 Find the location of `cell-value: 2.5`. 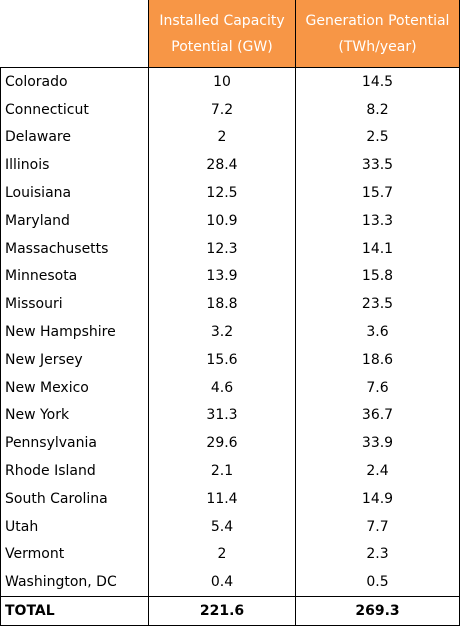

cell-value: 2.5 is located at coordinates (377, 137).